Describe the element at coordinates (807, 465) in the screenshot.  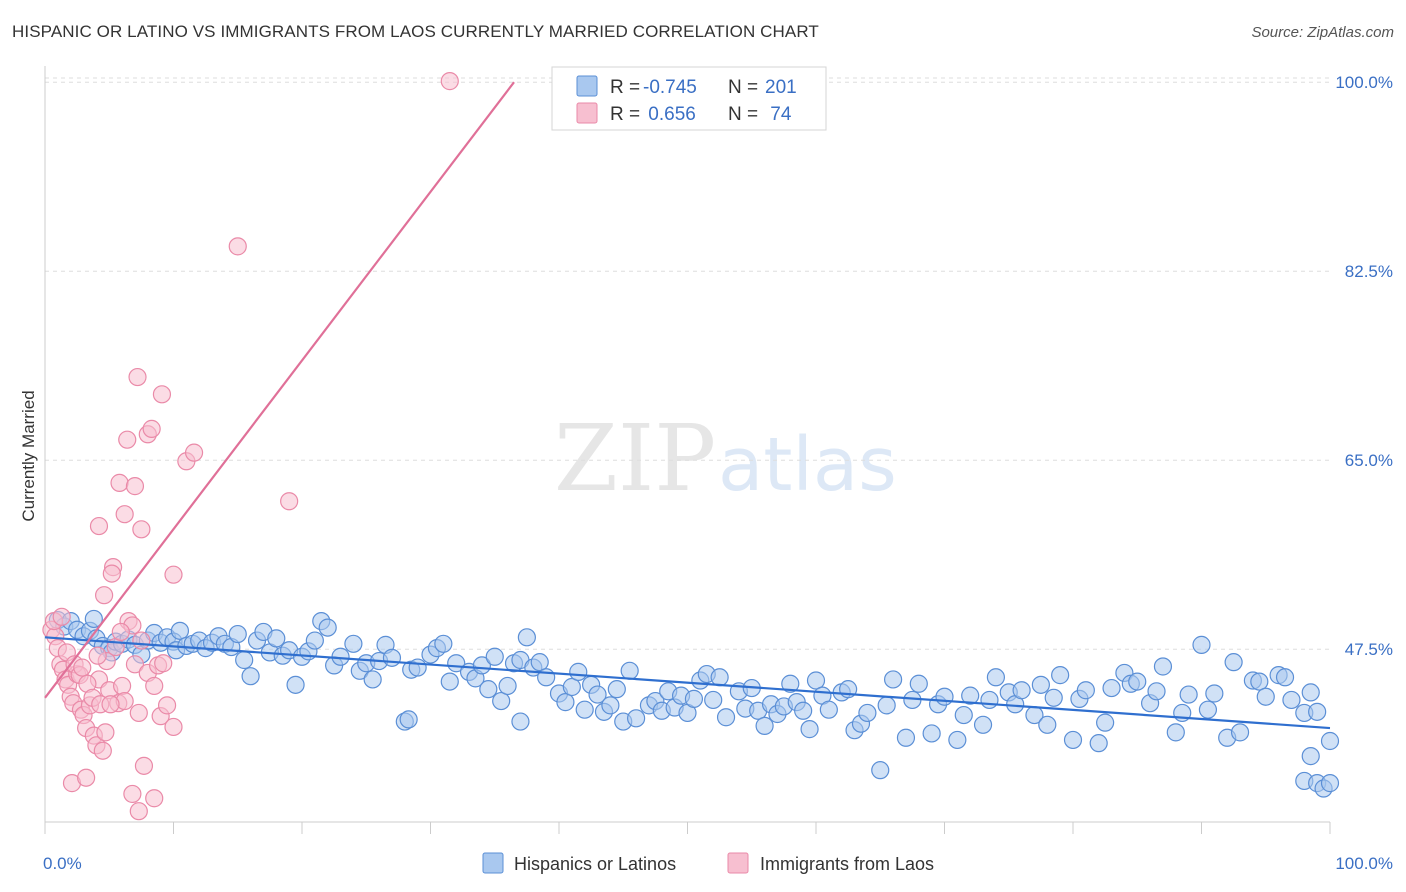
I see `watermark-atlas: atlas` at that location.